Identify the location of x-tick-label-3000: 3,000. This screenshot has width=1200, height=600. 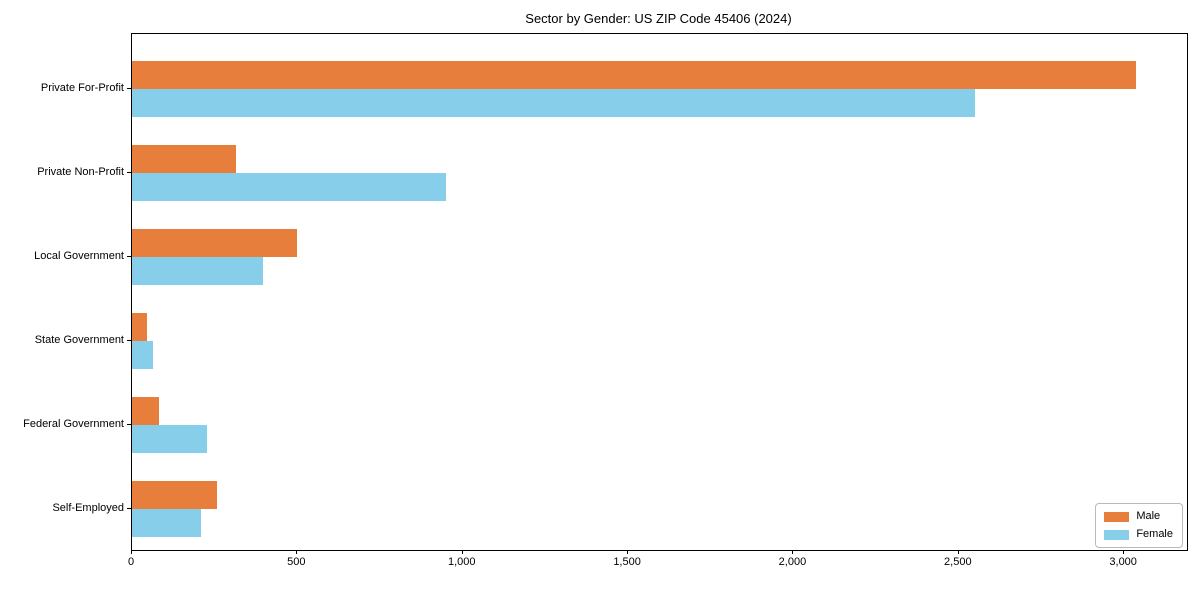
(1123, 562).